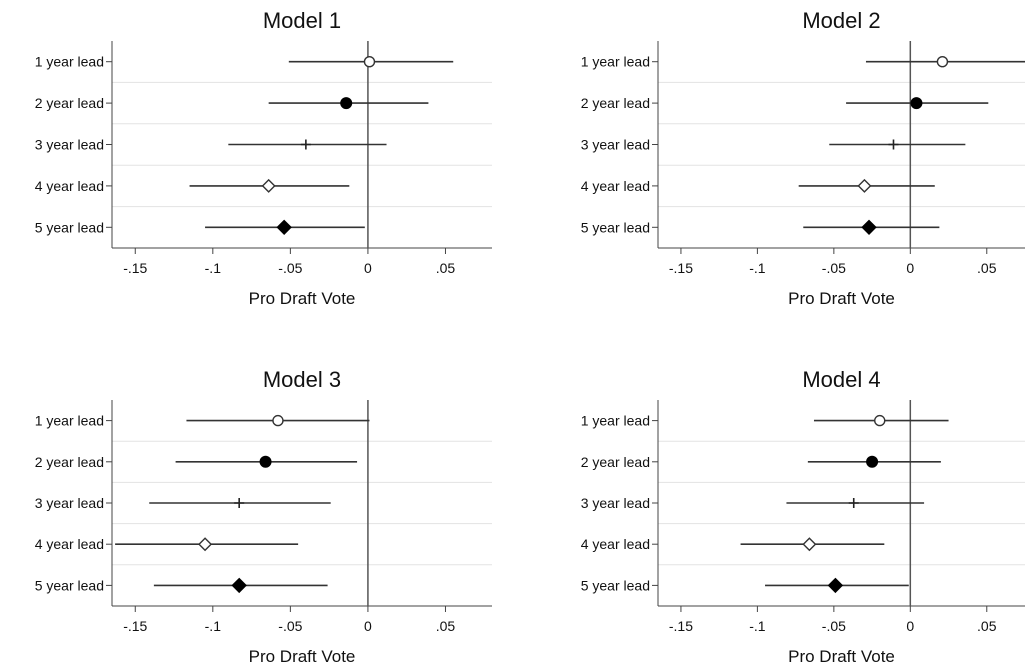 Image resolution: width=1026 pixels, height=671 pixels. What do you see at coordinates (302, 379) in the screenshot?
I see `panel-title: Model 3` at bounding box center [302, 379].